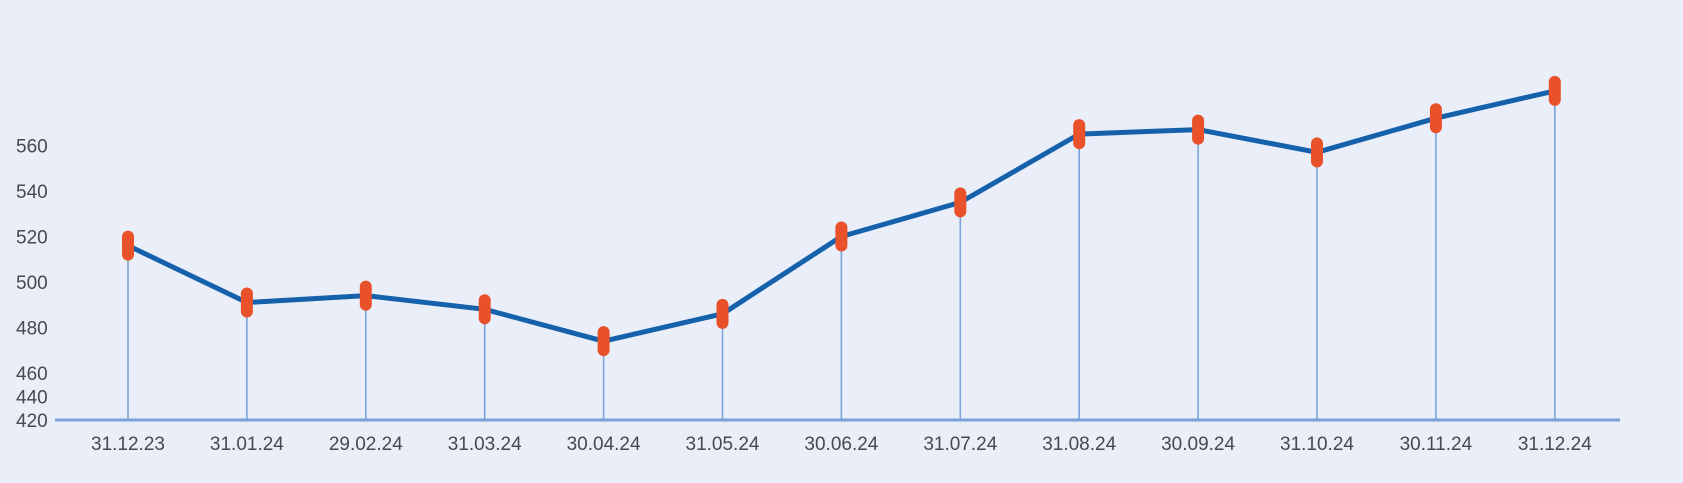  What do you see at coordinates (1198, 444) in the screenshot?
I see `x-tick-label: 30.09.24` at bounding box center [1198, 444].